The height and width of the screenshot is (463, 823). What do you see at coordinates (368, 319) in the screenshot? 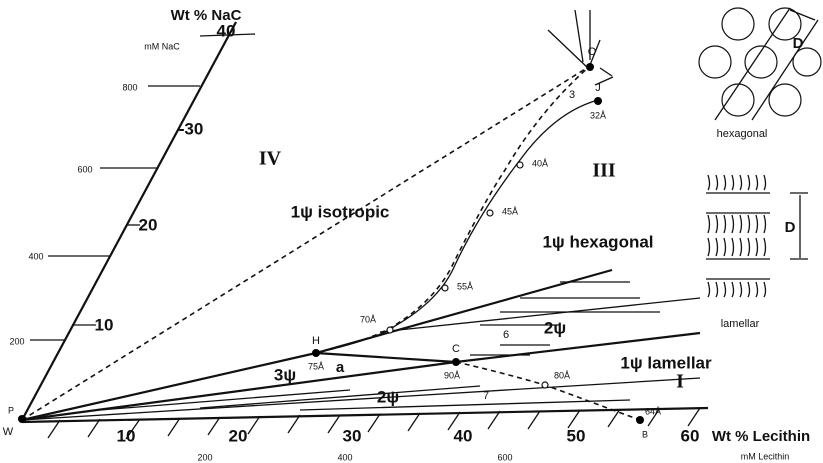
I see `spacing-label: 70Å` at bounding box center [368, 319].